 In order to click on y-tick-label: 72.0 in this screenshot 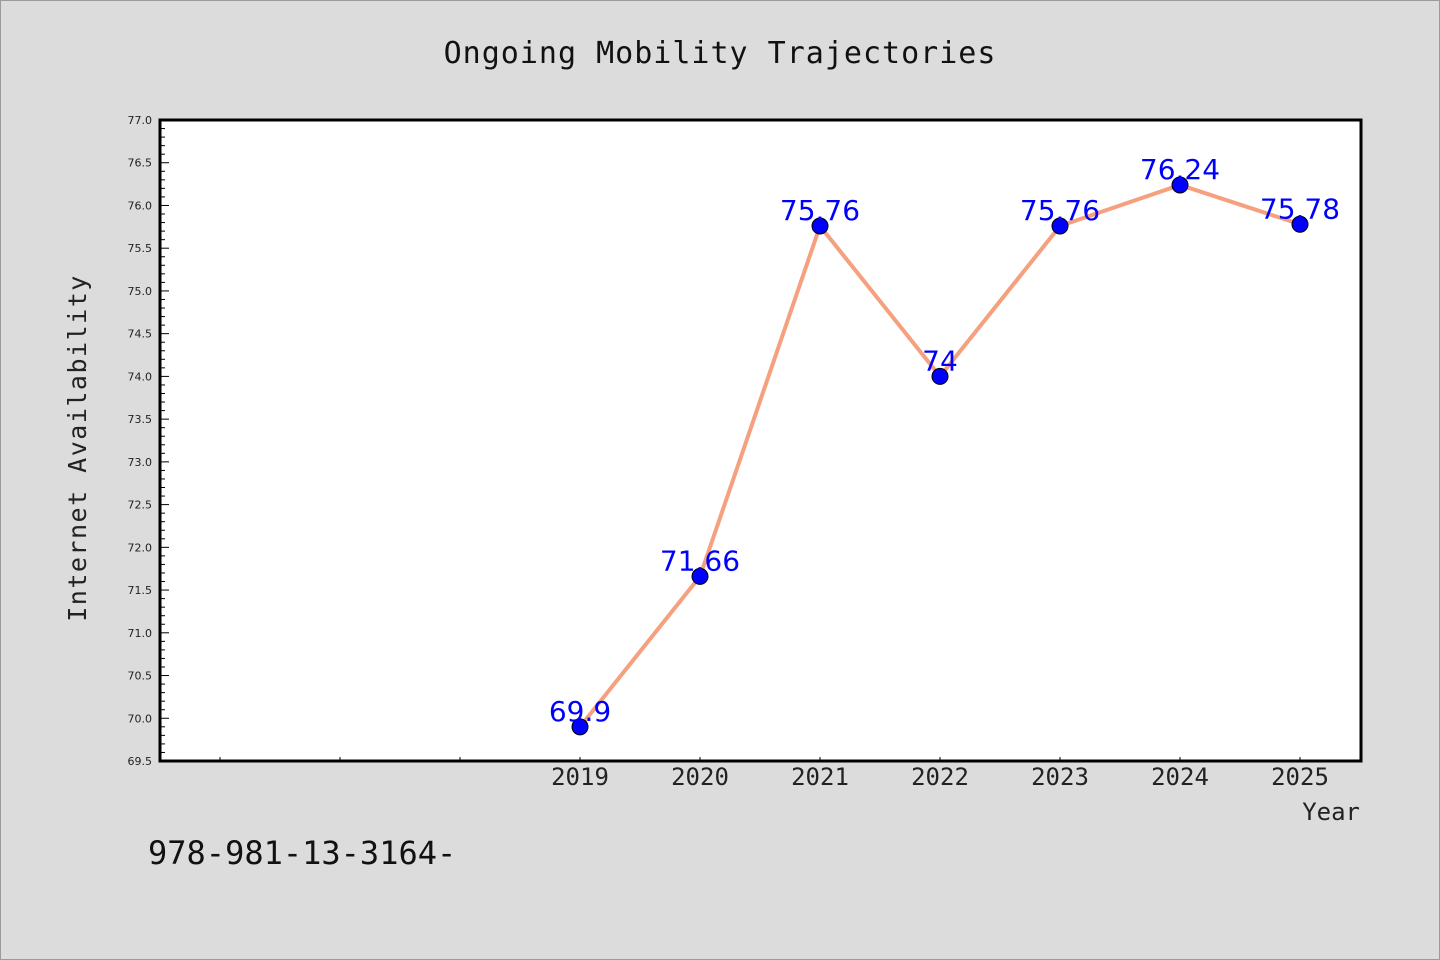, I will do `click(140, 547)`.